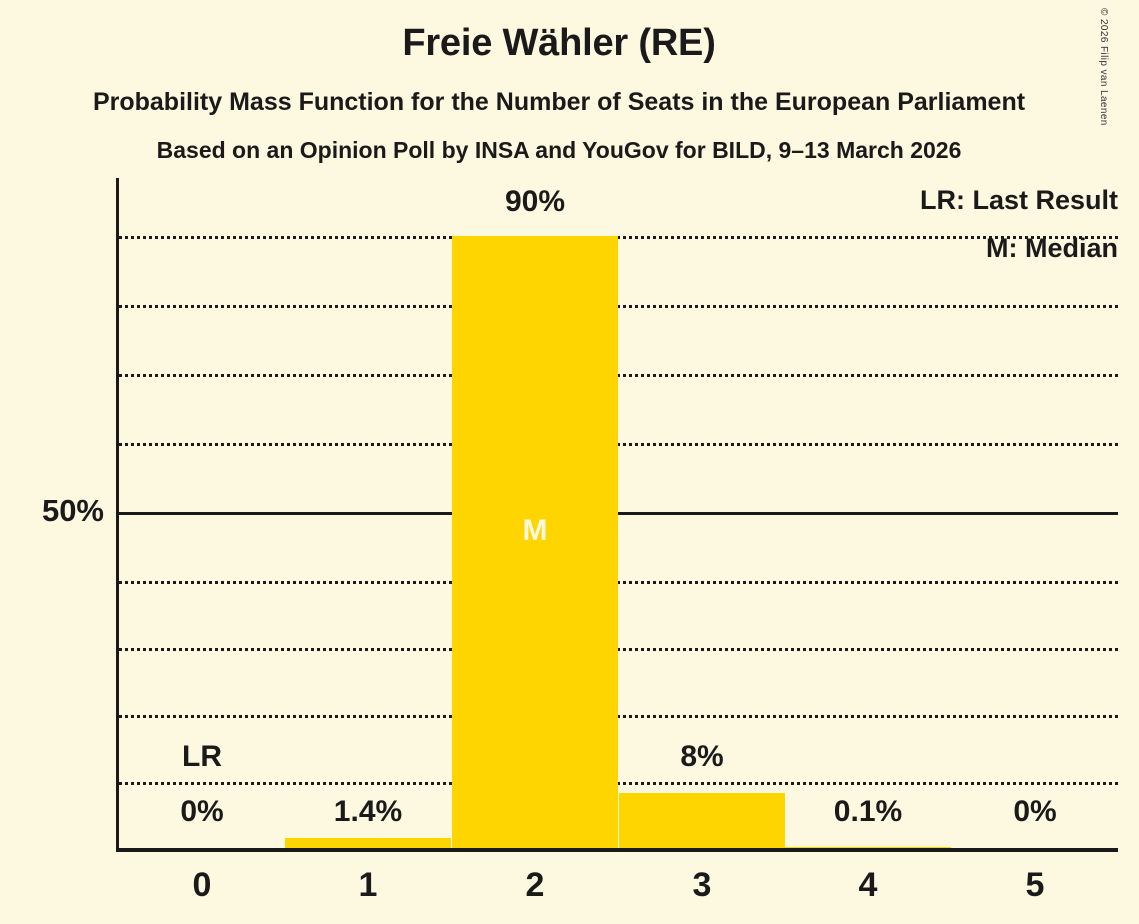 This screenshot has width=1139, height=924. What do you see at coordinates (1035, 885) in the screenshot?
I see `x-axis-tick-label-5: 5` at bounding box center [1035, 885].